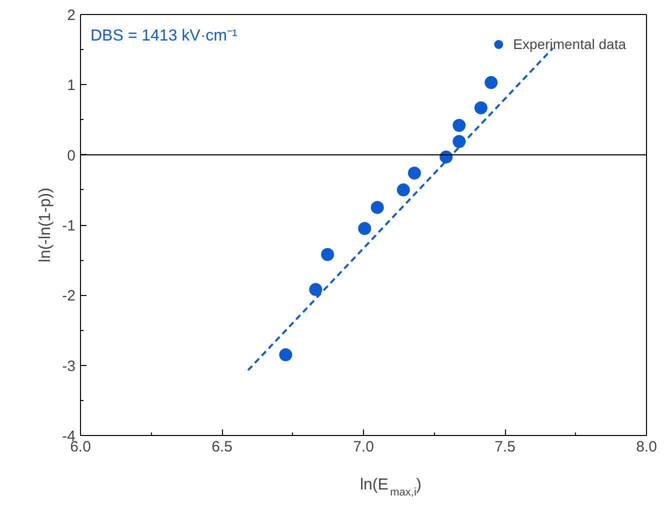 This screenshot has height=512, width=668. What do you see at coordinates (71, 15) in the screenshot?
I see `y-tick-label: 2` at bounding box center [71, 15].